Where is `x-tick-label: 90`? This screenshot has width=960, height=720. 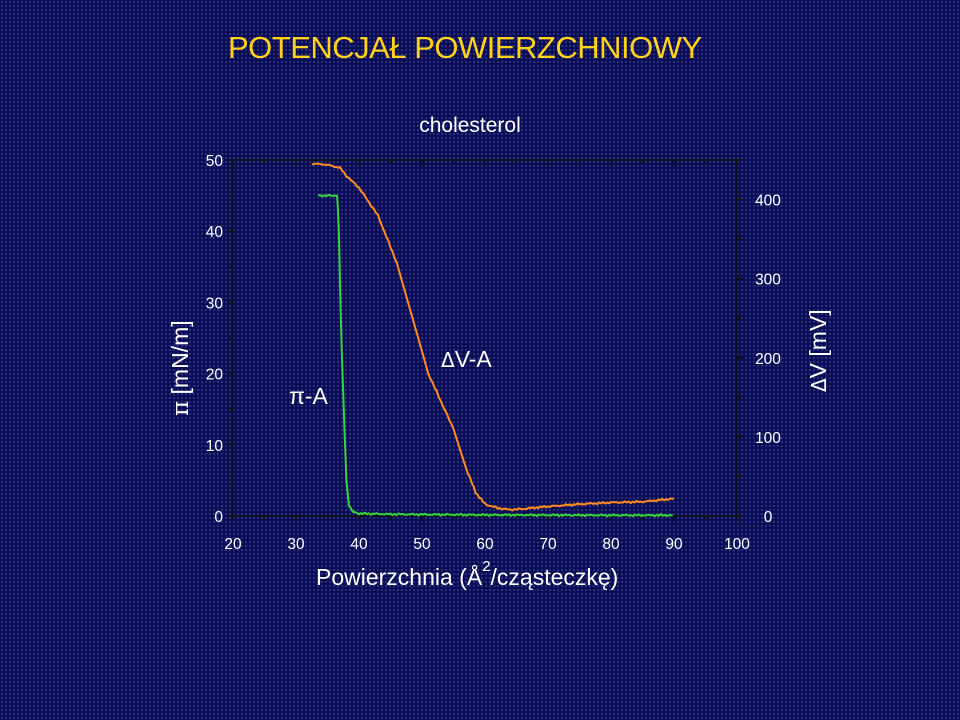 x-tick-label: 90 is located at coordinates (674, 544).